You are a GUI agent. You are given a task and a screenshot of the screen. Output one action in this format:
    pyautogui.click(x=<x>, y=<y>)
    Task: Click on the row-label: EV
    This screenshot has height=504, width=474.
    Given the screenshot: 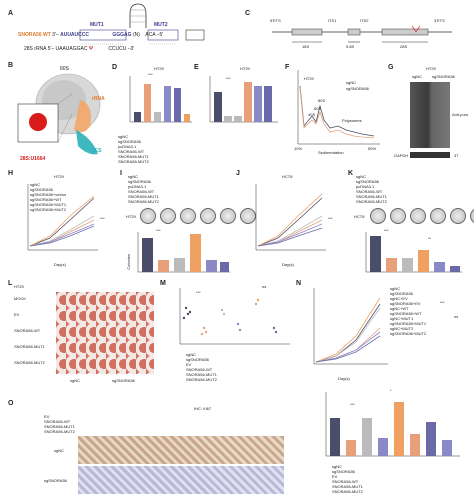 What is the action you would take?
    pyautogui.click(x=47, y=416)
    